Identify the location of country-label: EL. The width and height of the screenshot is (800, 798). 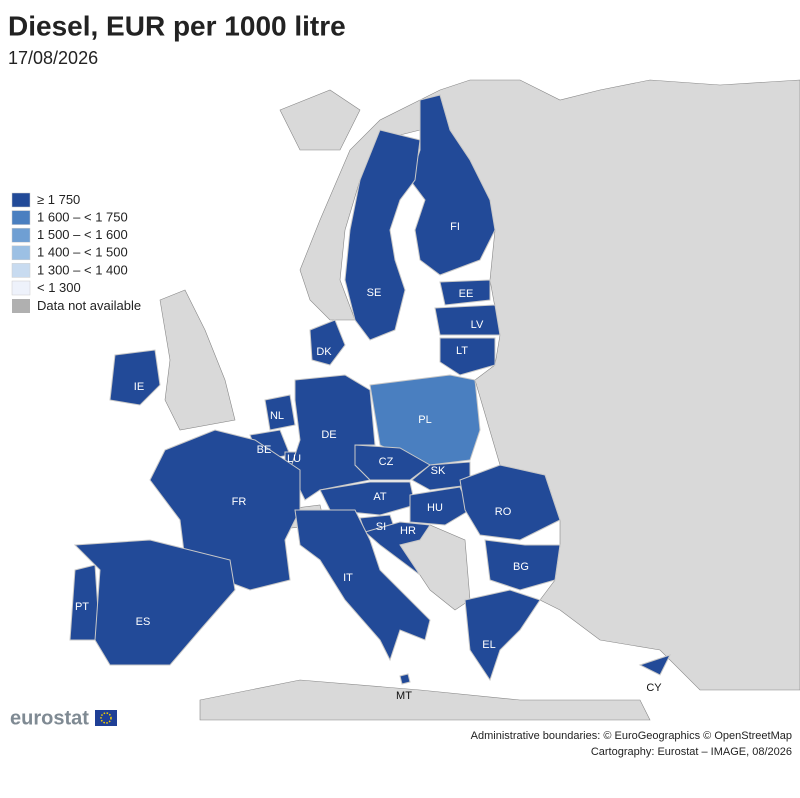
(488, 645).